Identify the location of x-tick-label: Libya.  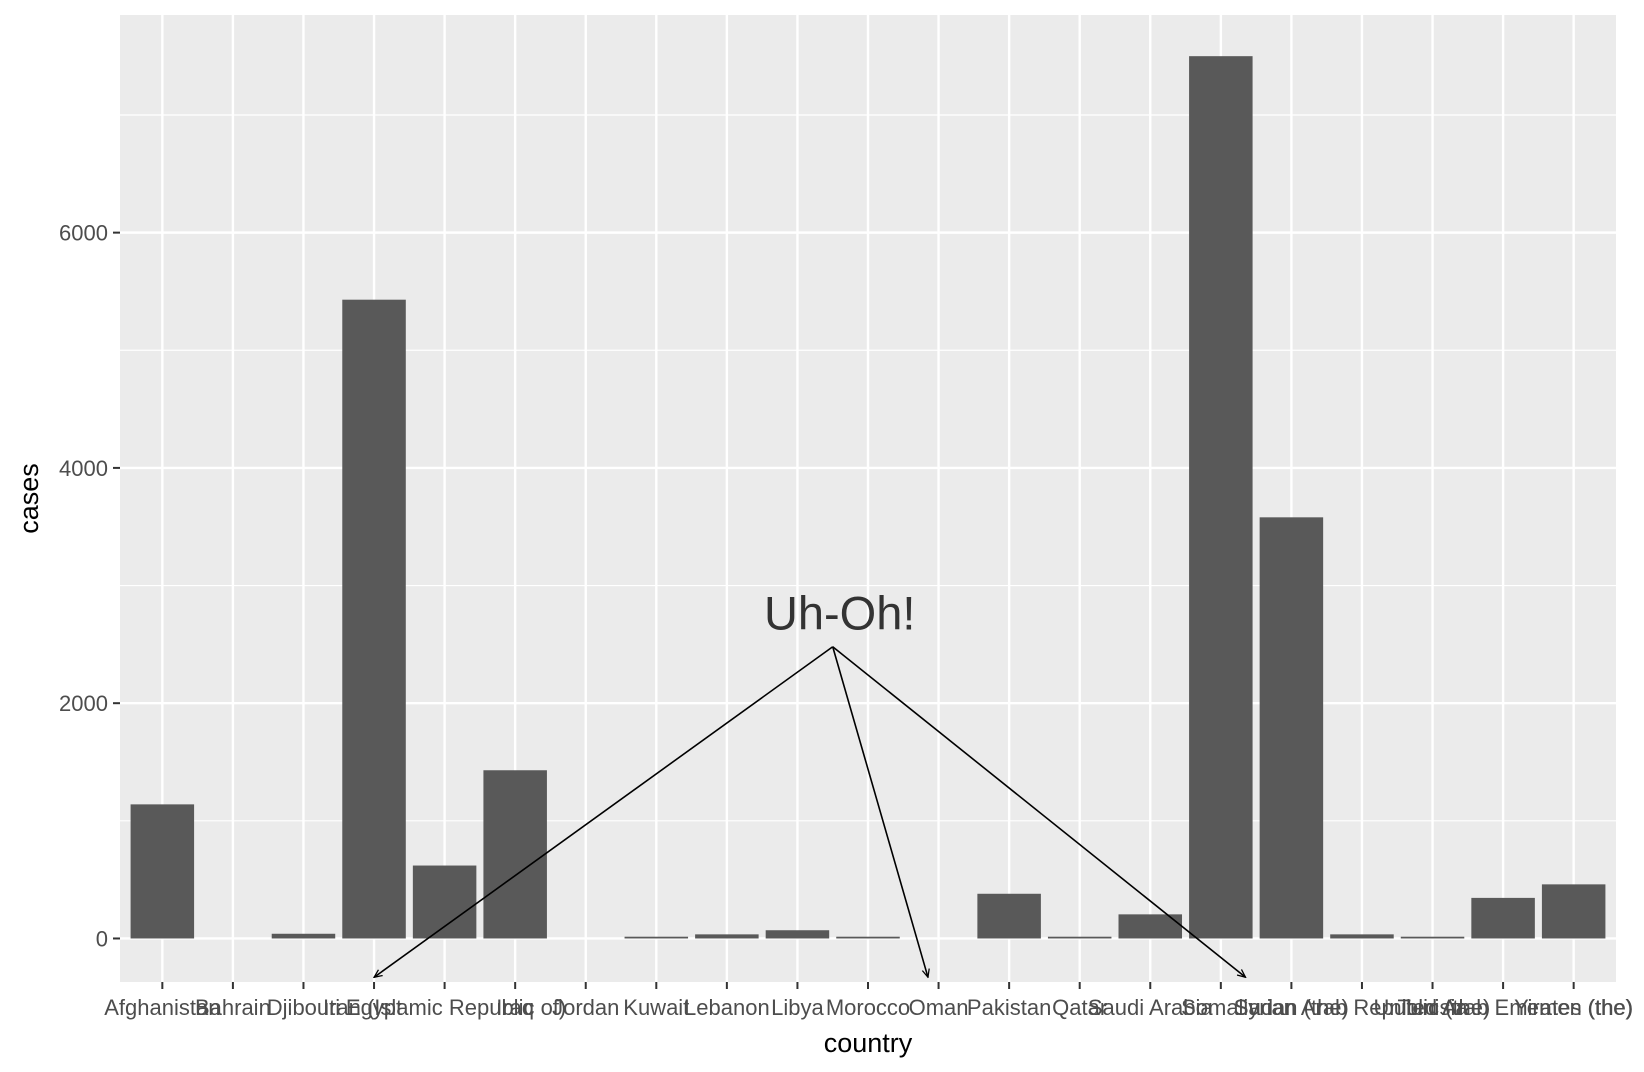
(797, 1007).